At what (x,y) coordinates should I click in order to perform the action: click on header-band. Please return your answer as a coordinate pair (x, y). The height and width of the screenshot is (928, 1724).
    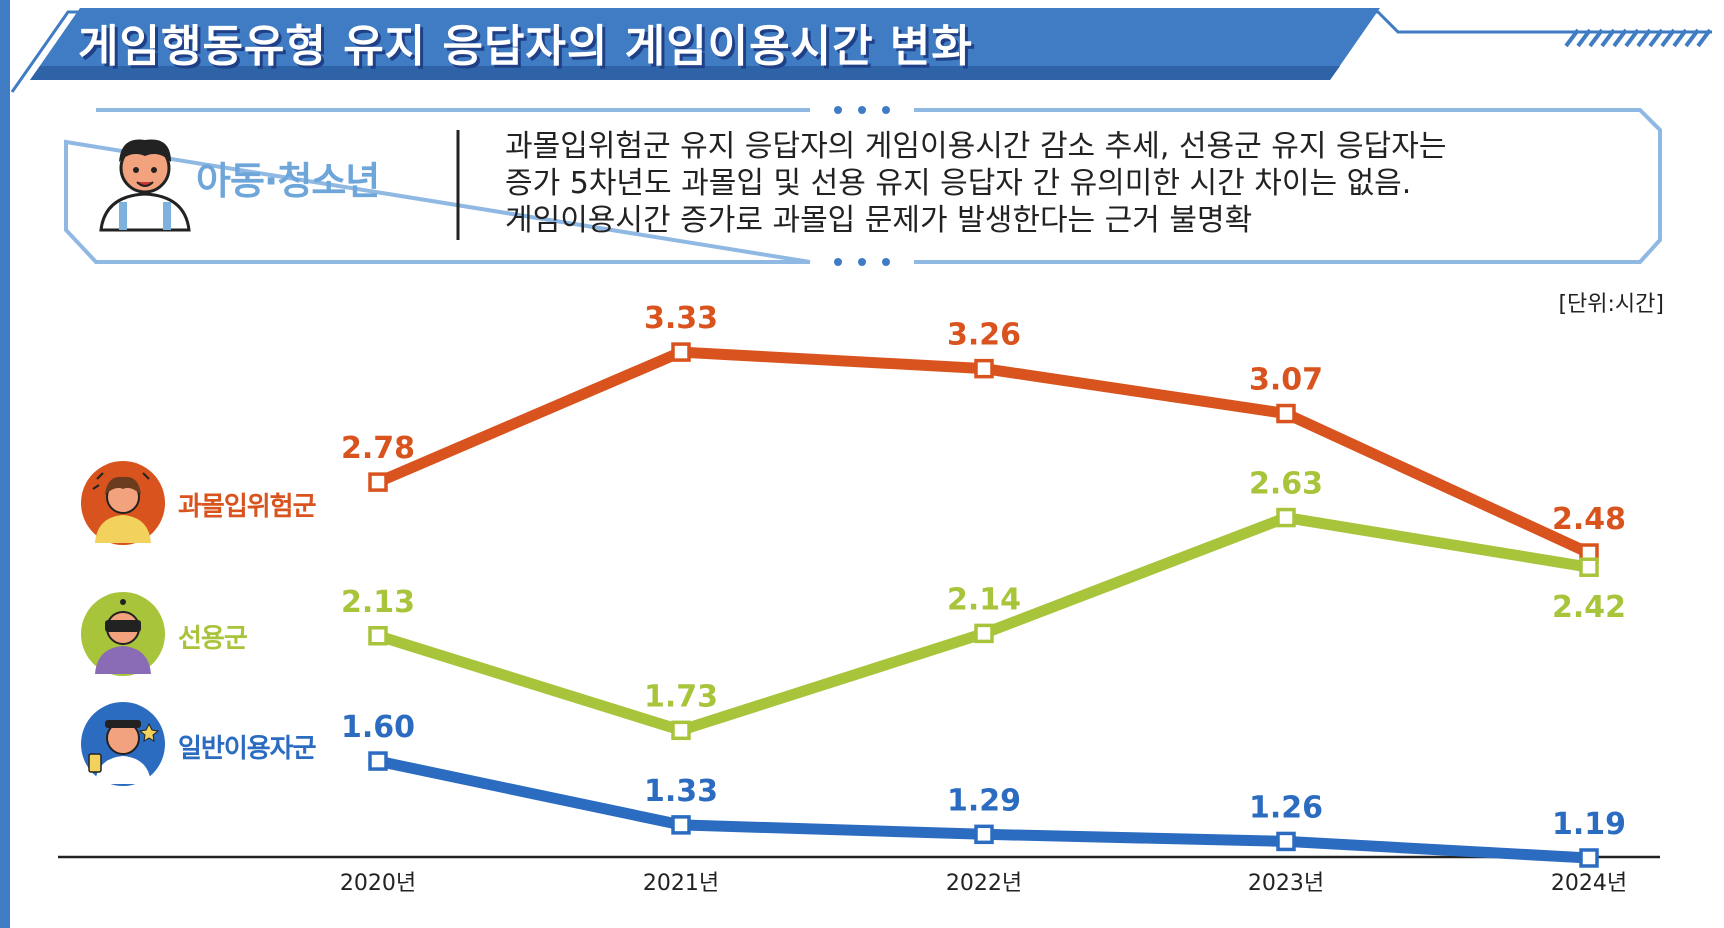
    Looking at the image, I should click on (705, 44).